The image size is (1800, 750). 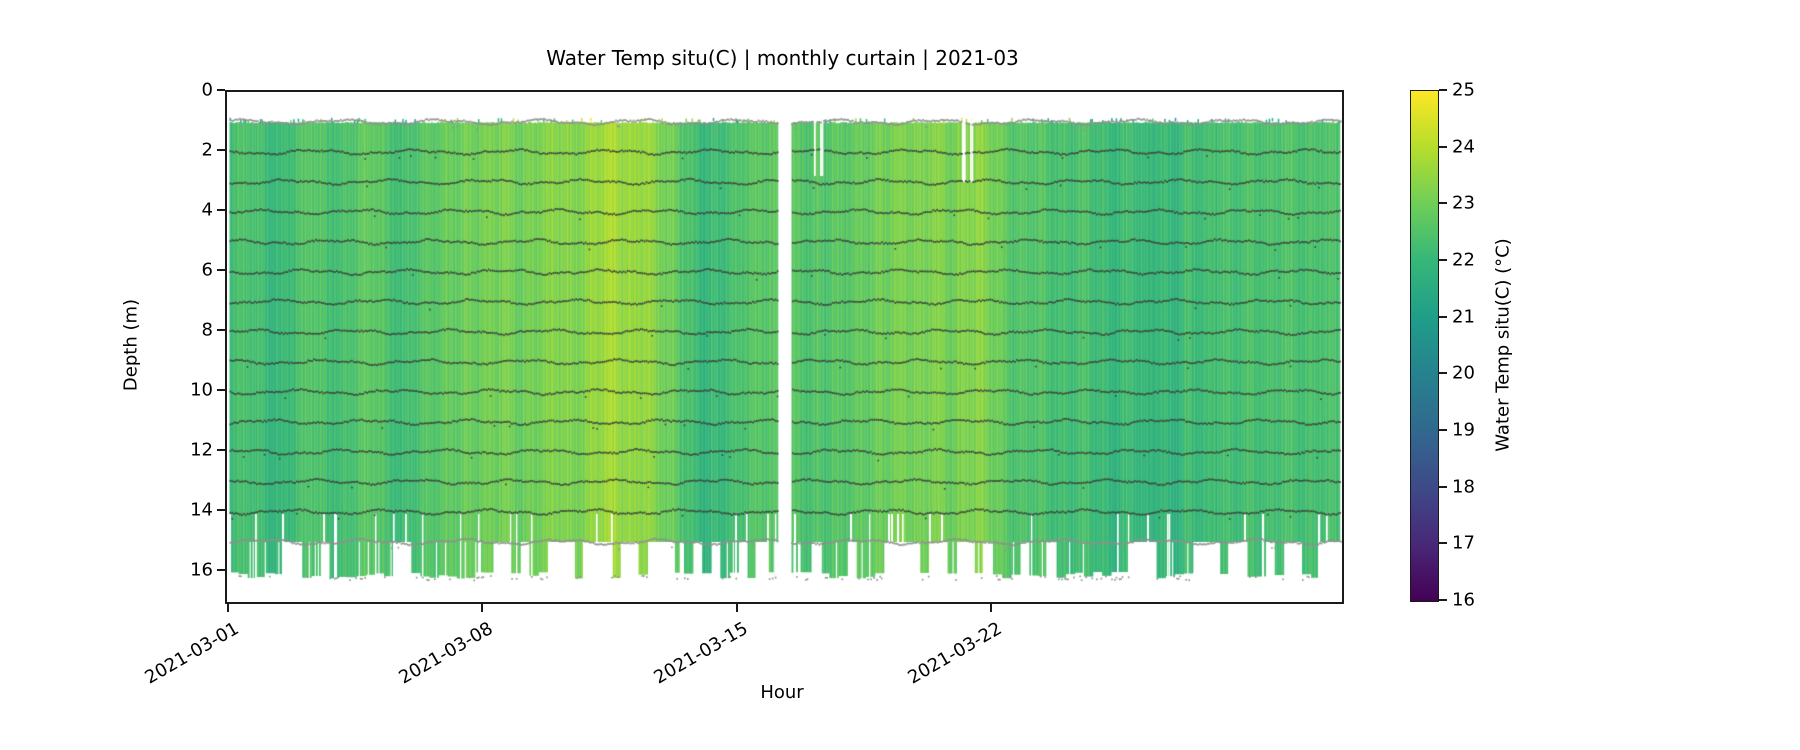 I want to click on y-tick-label: 12, so click(x=201, y=450).